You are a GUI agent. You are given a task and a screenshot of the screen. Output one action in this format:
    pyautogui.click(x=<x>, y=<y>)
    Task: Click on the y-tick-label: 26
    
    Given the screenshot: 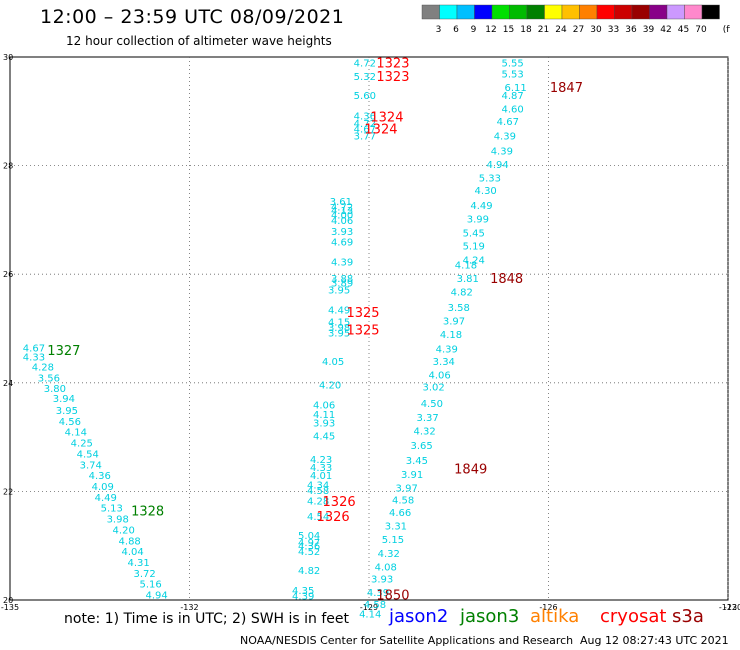 What is the action you would take?
    pyautogui.click(x=8, y=274)
    